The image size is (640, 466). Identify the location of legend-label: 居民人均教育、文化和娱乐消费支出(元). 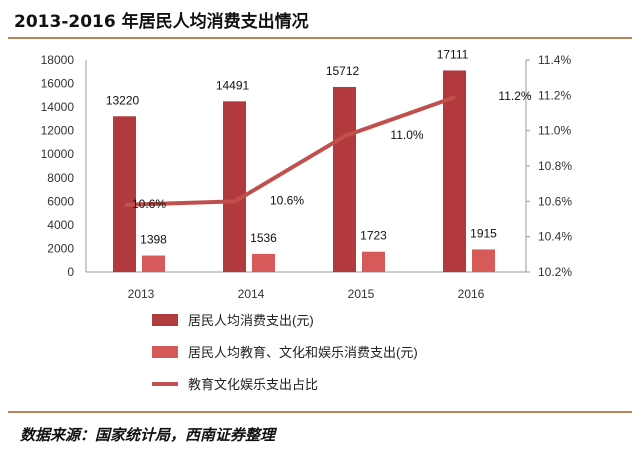
(303, 352).